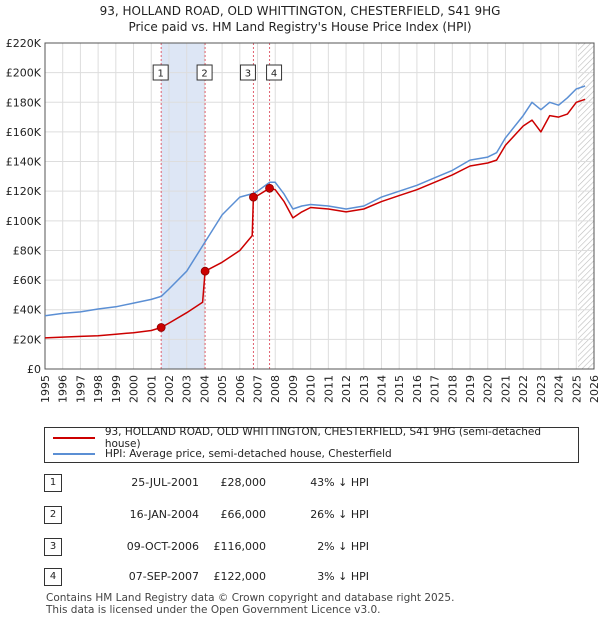  I want to click on sale-row: 2 16-JAN-2004 £66,000 26% ↓ HPI, so click(209, 517).